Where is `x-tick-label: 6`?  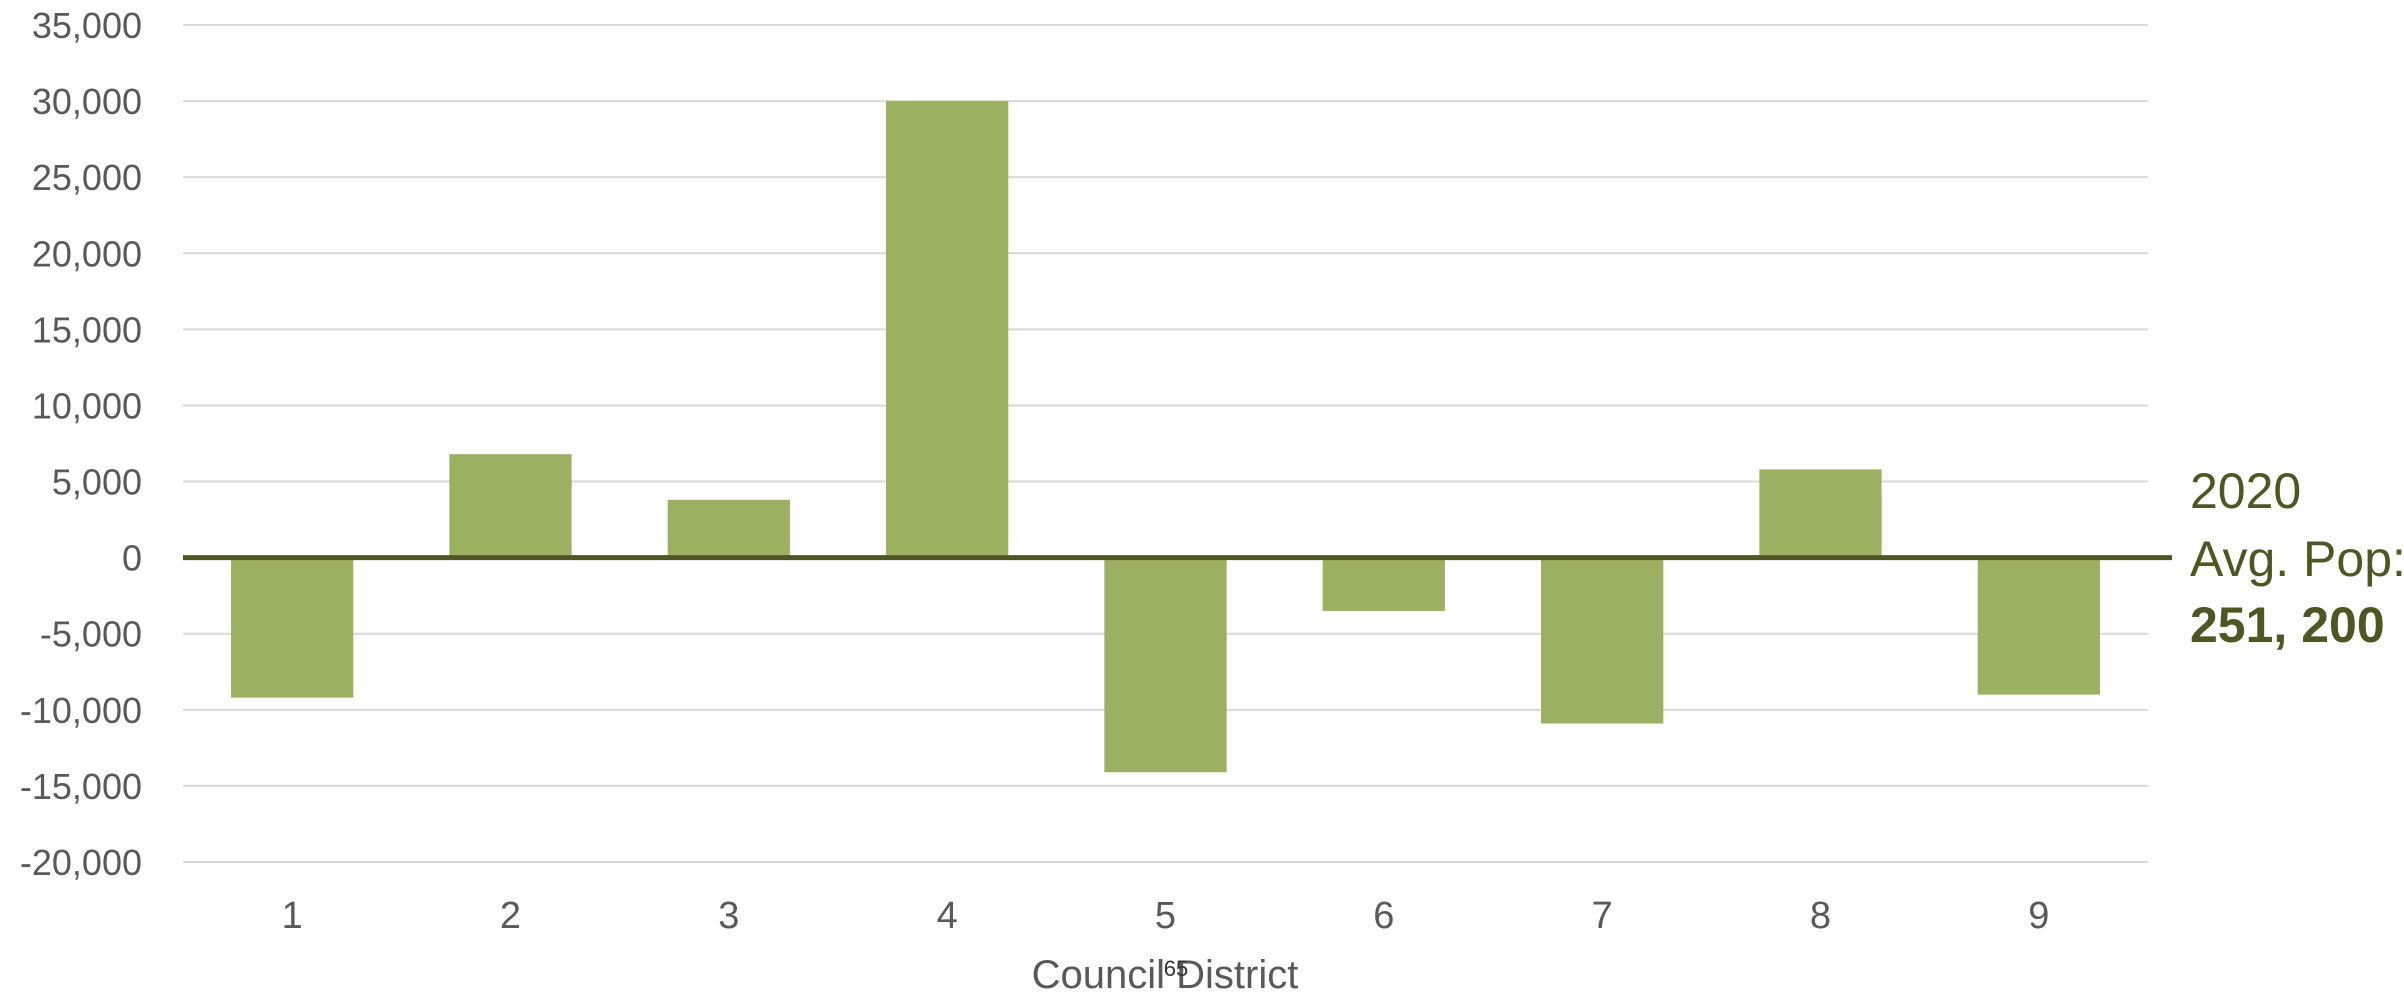 x-tick-label: 6 is located at coordinates (1383, 916).